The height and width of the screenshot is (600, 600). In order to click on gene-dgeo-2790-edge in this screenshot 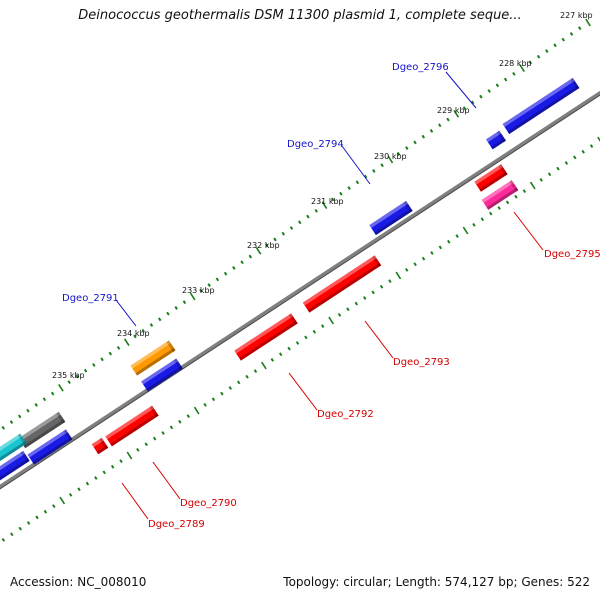, I will do `click(154, 411)`.